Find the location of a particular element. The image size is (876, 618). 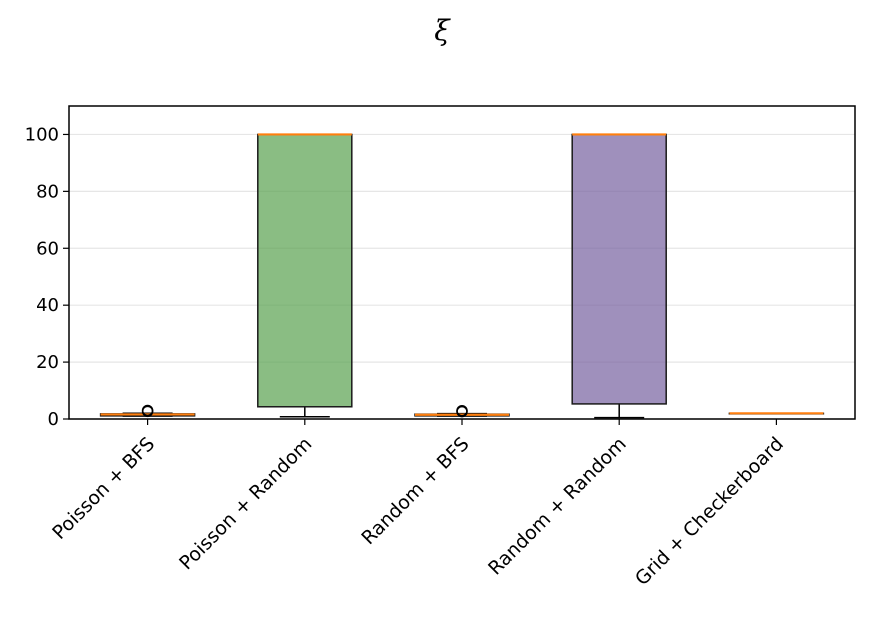

x-tick-label: Poisson + BFS is located at coordinates (103, 488).